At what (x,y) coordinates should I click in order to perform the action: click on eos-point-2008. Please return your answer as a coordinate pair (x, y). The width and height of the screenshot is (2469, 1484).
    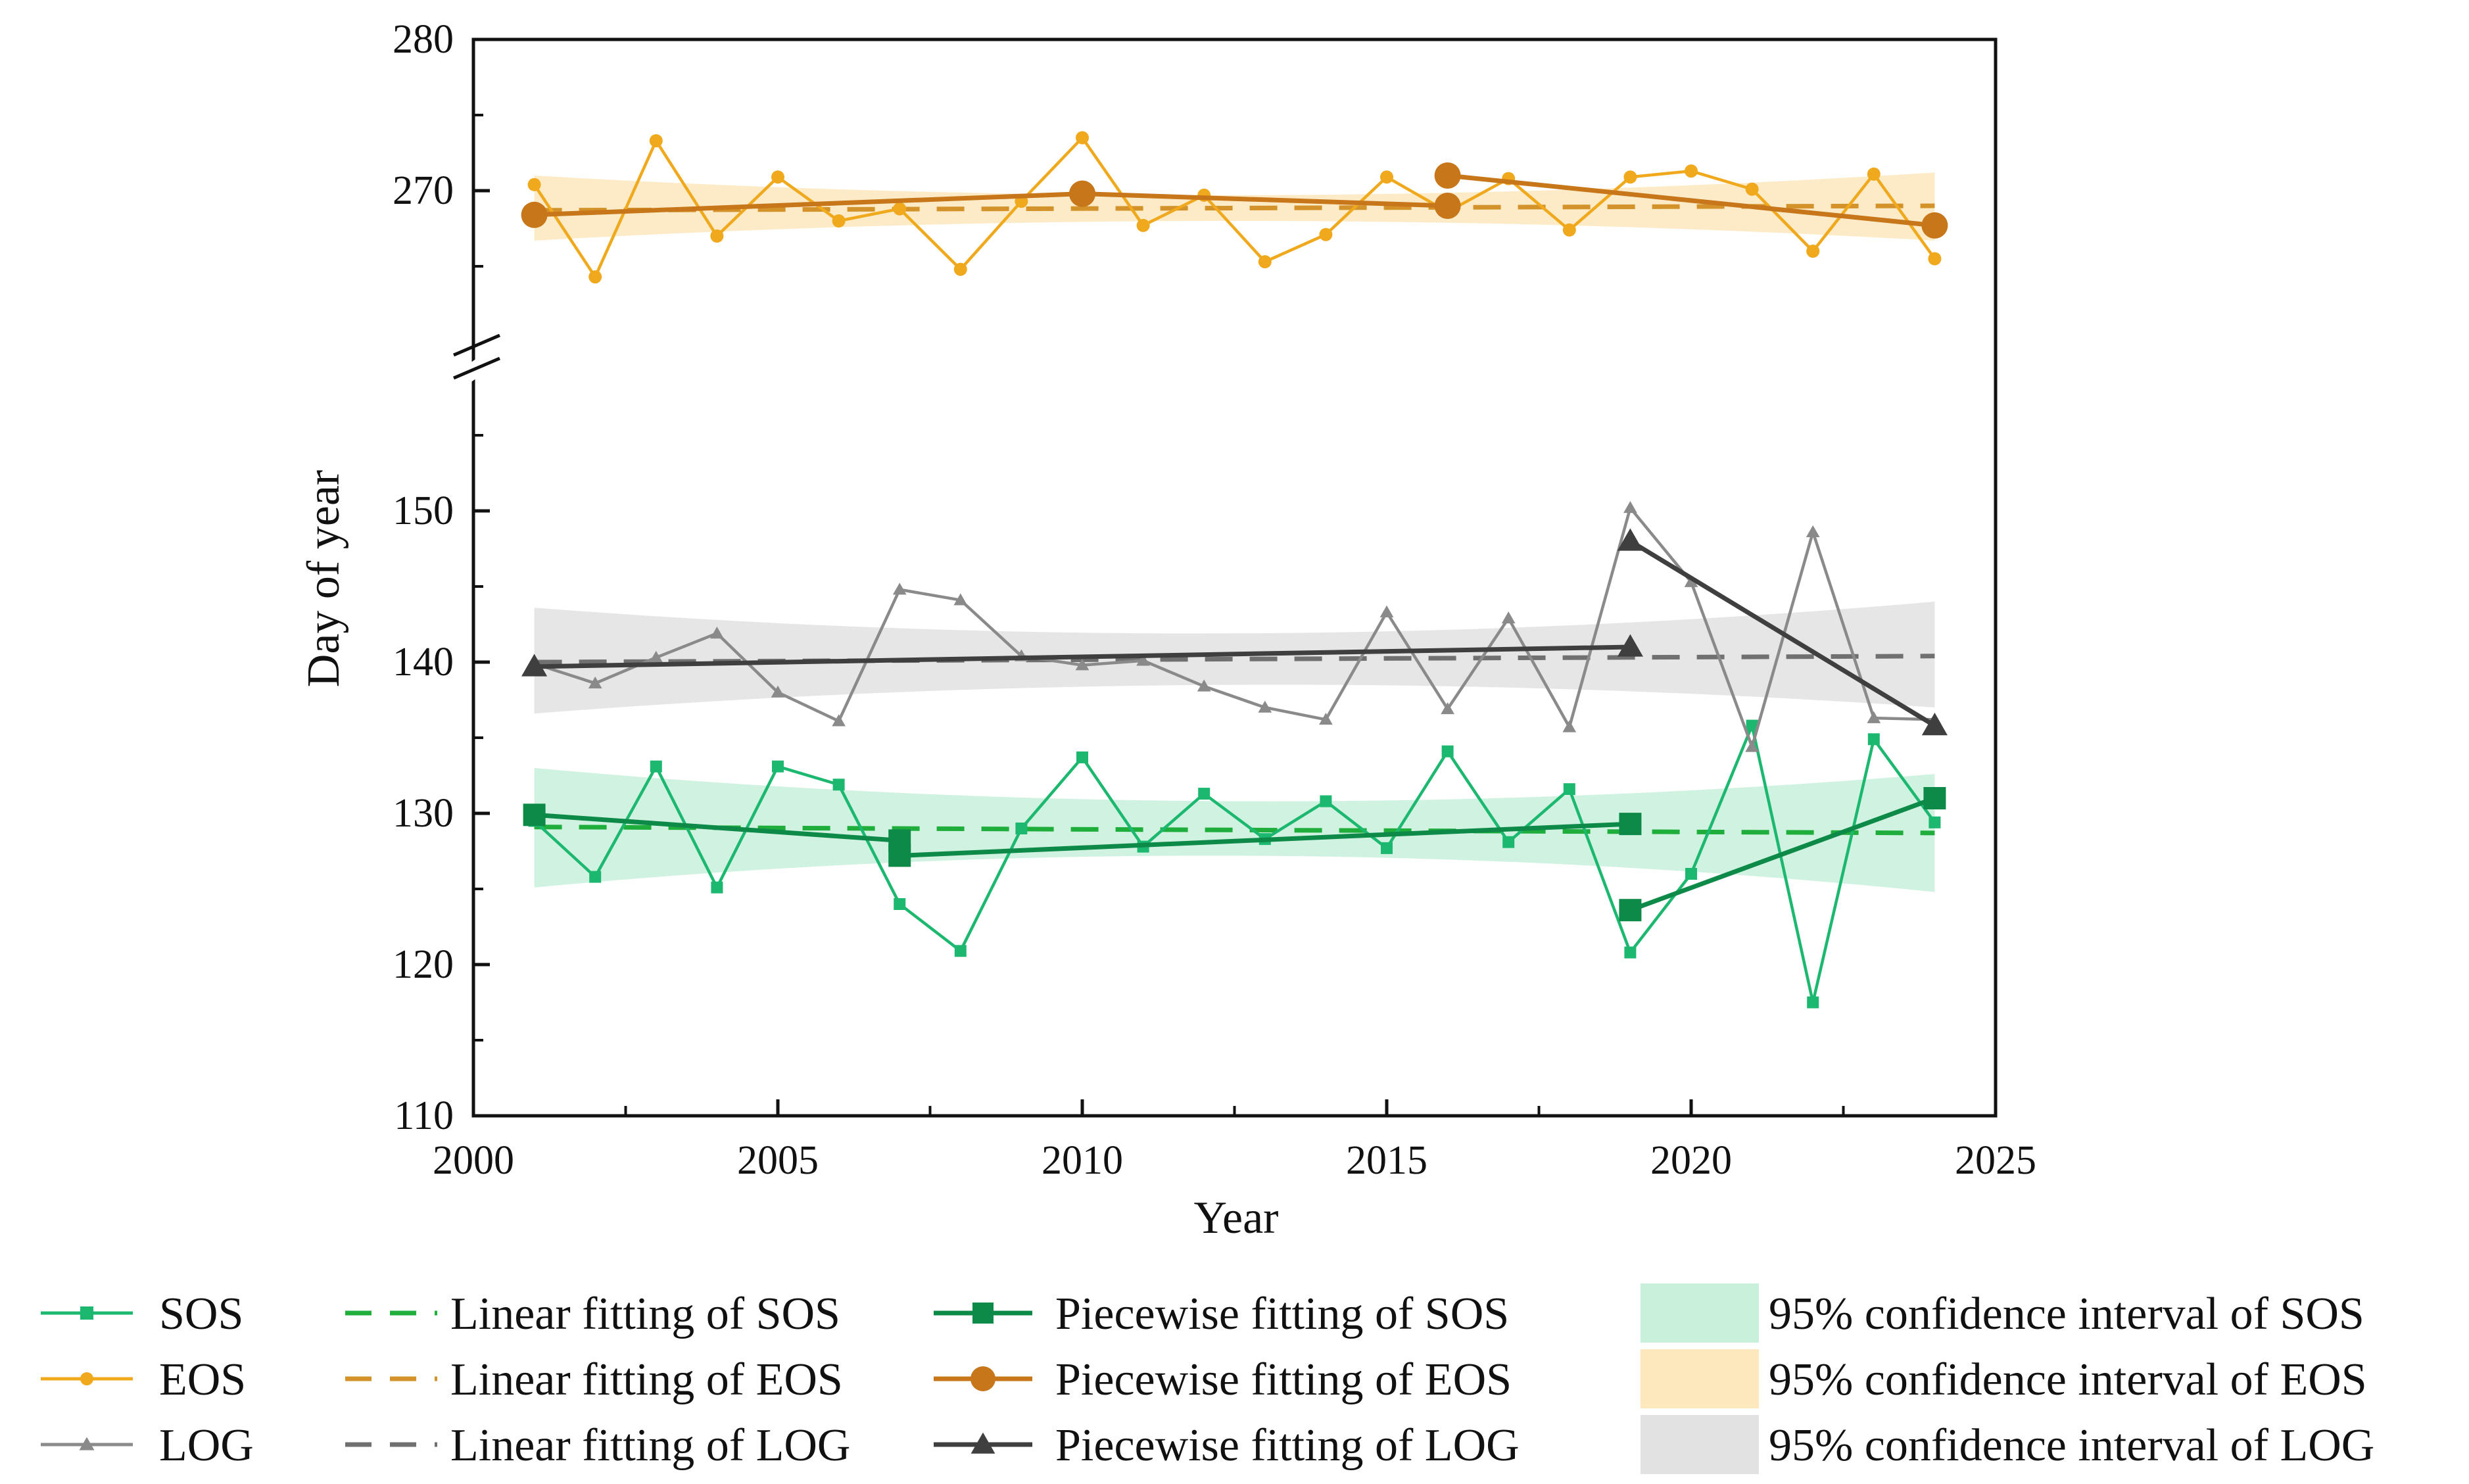
    Looking at the image, I should click on (960, 269).